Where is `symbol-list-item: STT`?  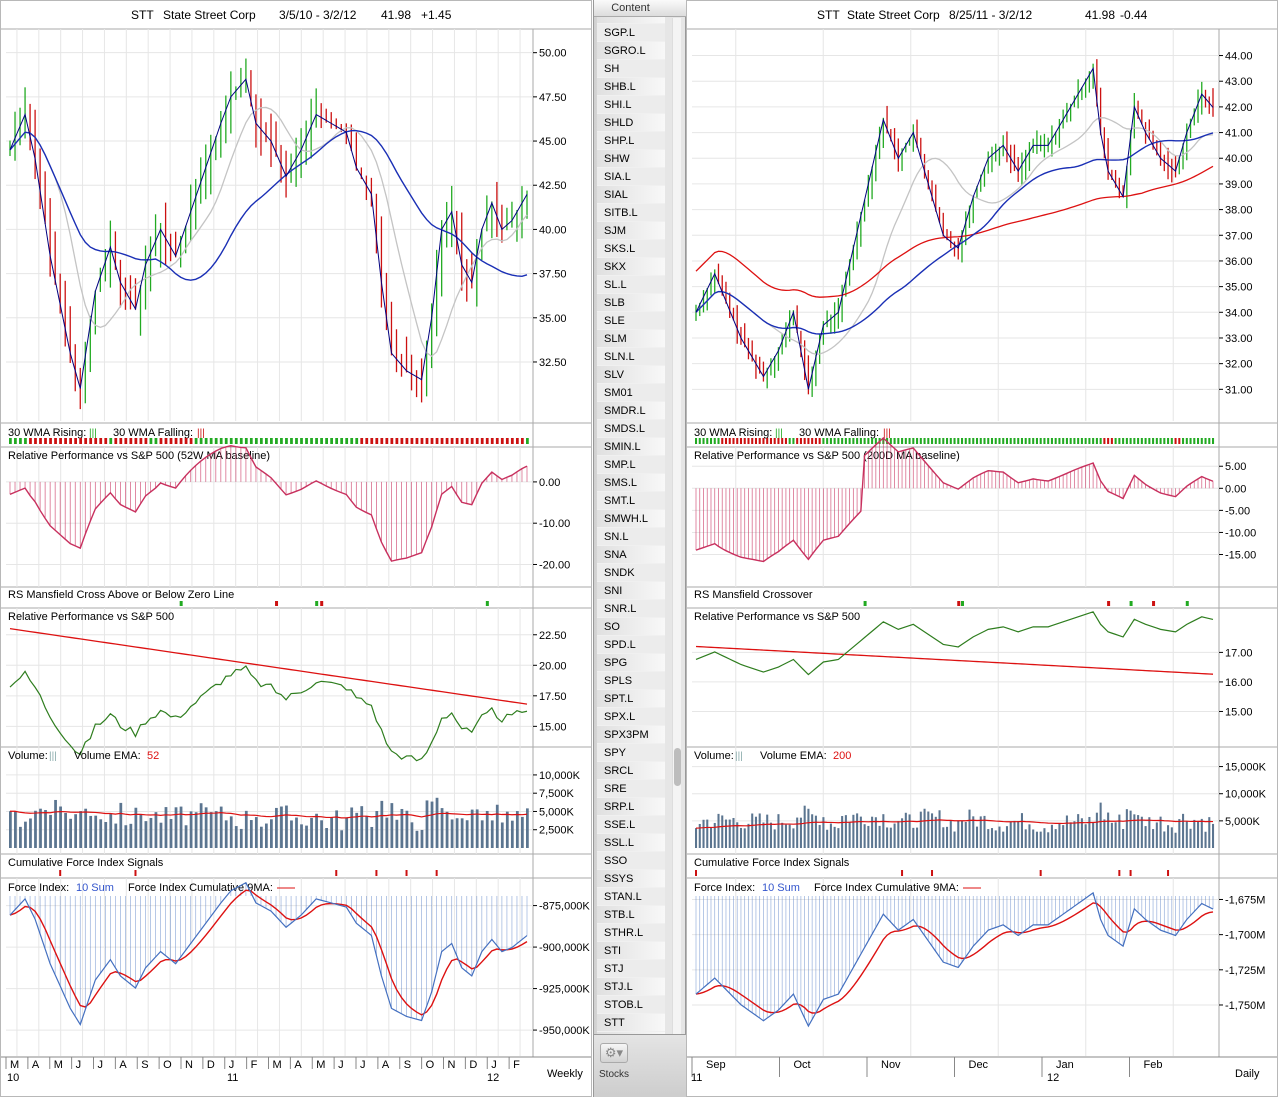
symbol-list-item: STT is located at coordinates (631, 1023).